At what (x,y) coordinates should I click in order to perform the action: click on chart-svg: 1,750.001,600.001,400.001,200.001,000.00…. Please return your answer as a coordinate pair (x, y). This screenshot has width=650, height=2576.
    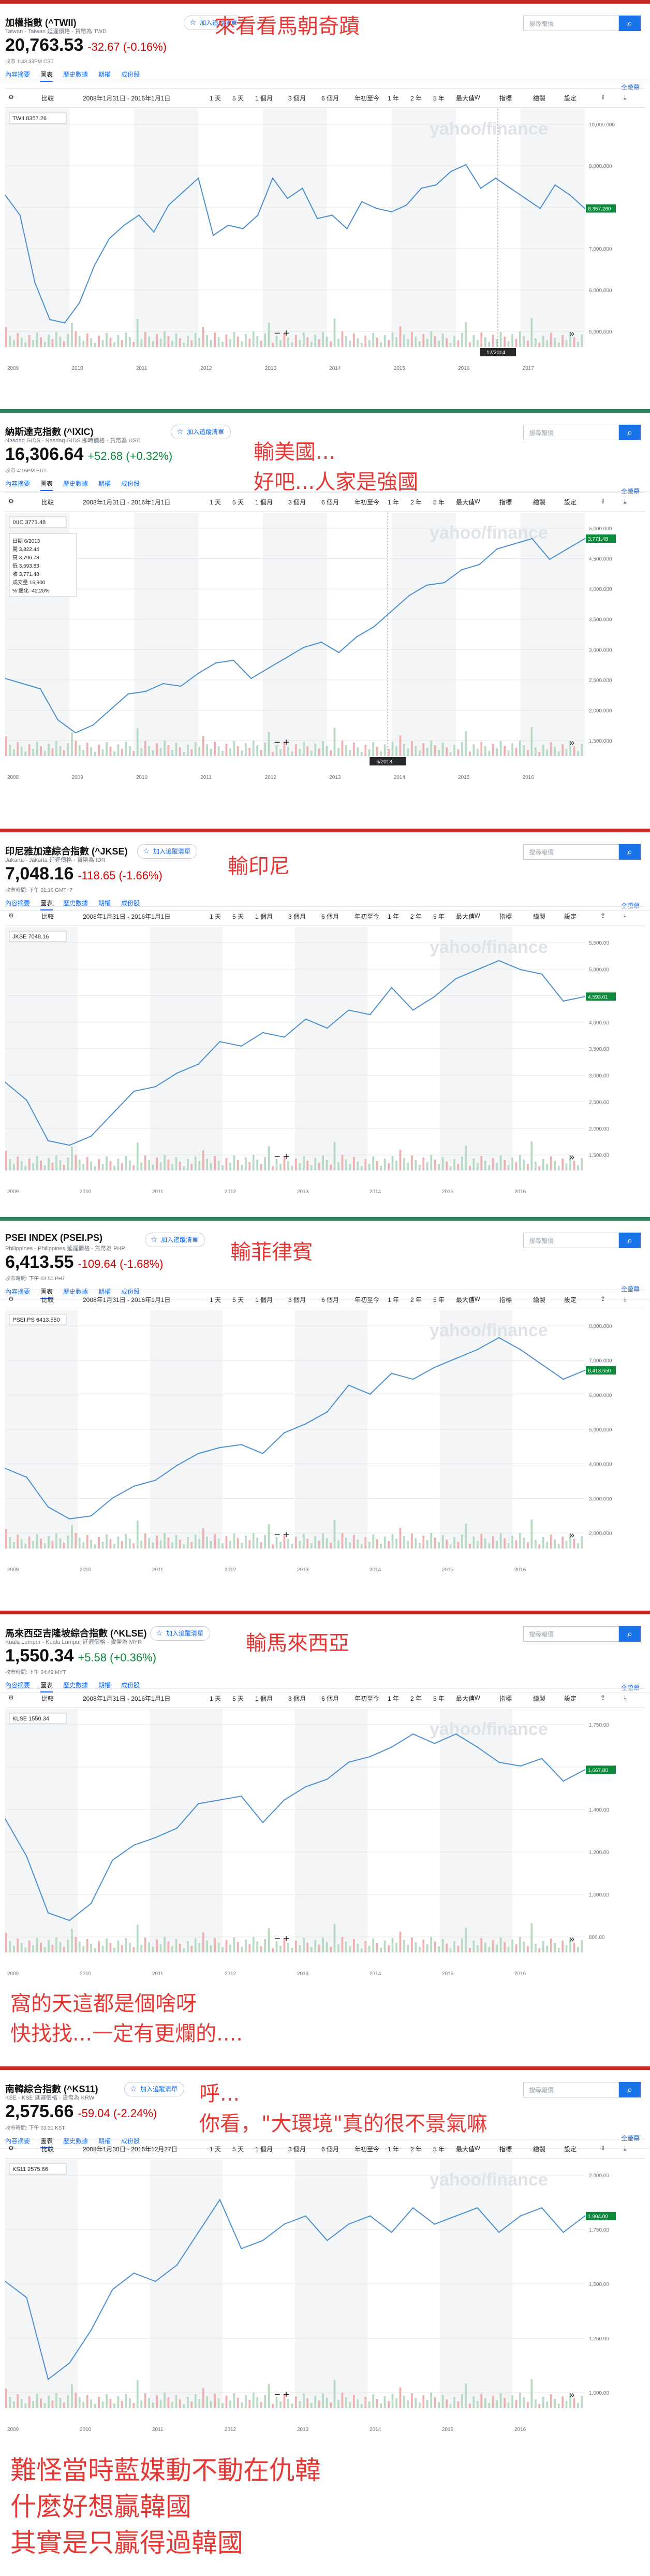
    Looking at the image, I should click on (325, 1843).